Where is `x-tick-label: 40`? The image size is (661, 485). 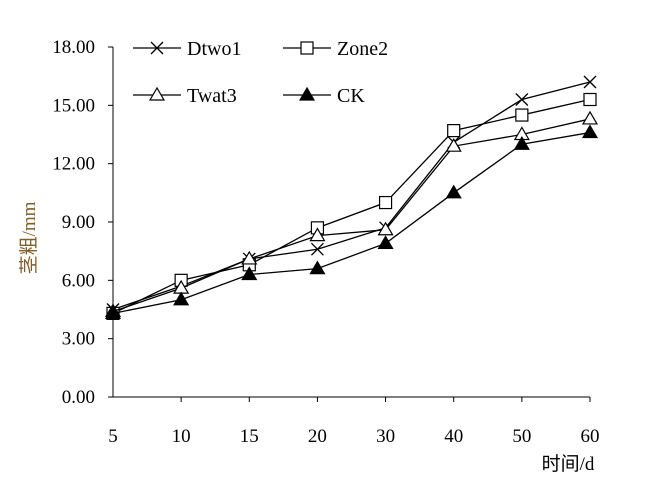 x-tick-label: 40 is located at coordinates (453, 436).